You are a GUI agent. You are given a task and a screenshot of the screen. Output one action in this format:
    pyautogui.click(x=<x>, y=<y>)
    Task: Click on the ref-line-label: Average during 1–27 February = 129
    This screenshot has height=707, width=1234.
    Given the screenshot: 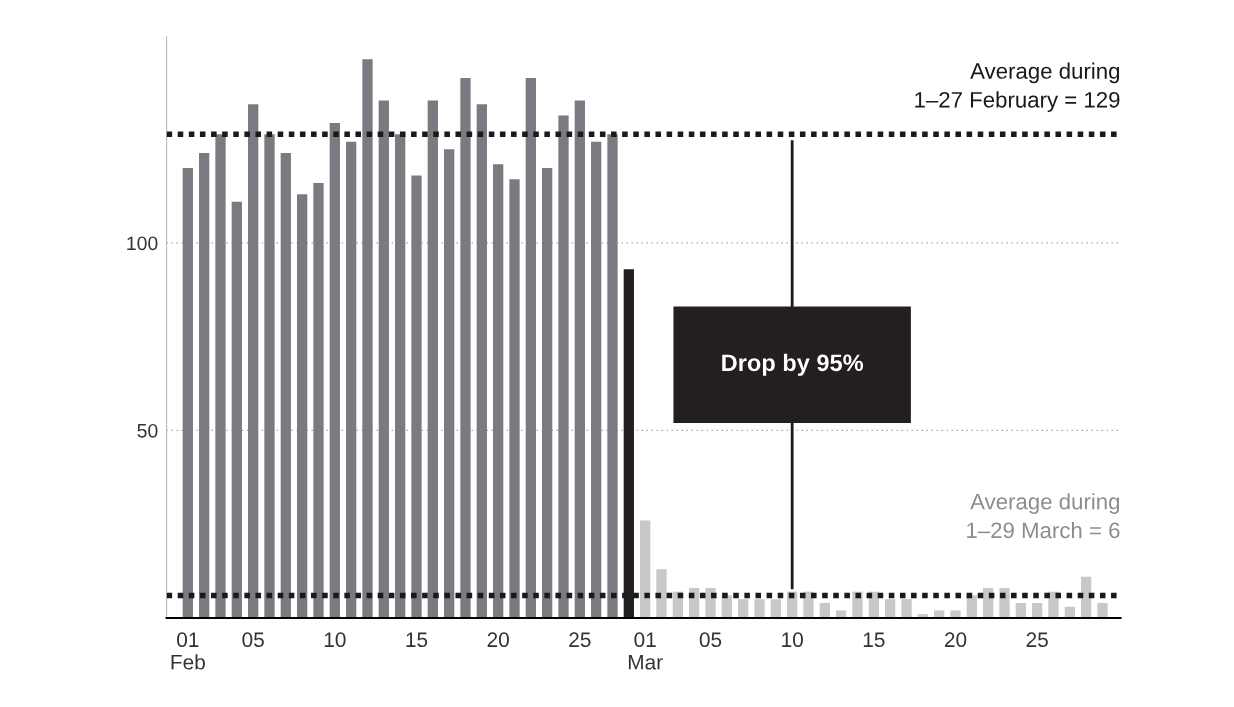 What is the action you would take?
    pyautogui.click(x=1017, y=87)
    